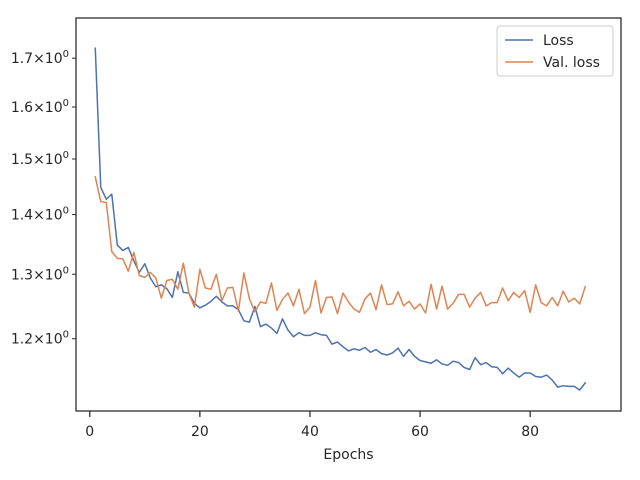  Describe the element at coordinates (89, 432) in the screenshot. I see `x-tick-label: 0` at that location.